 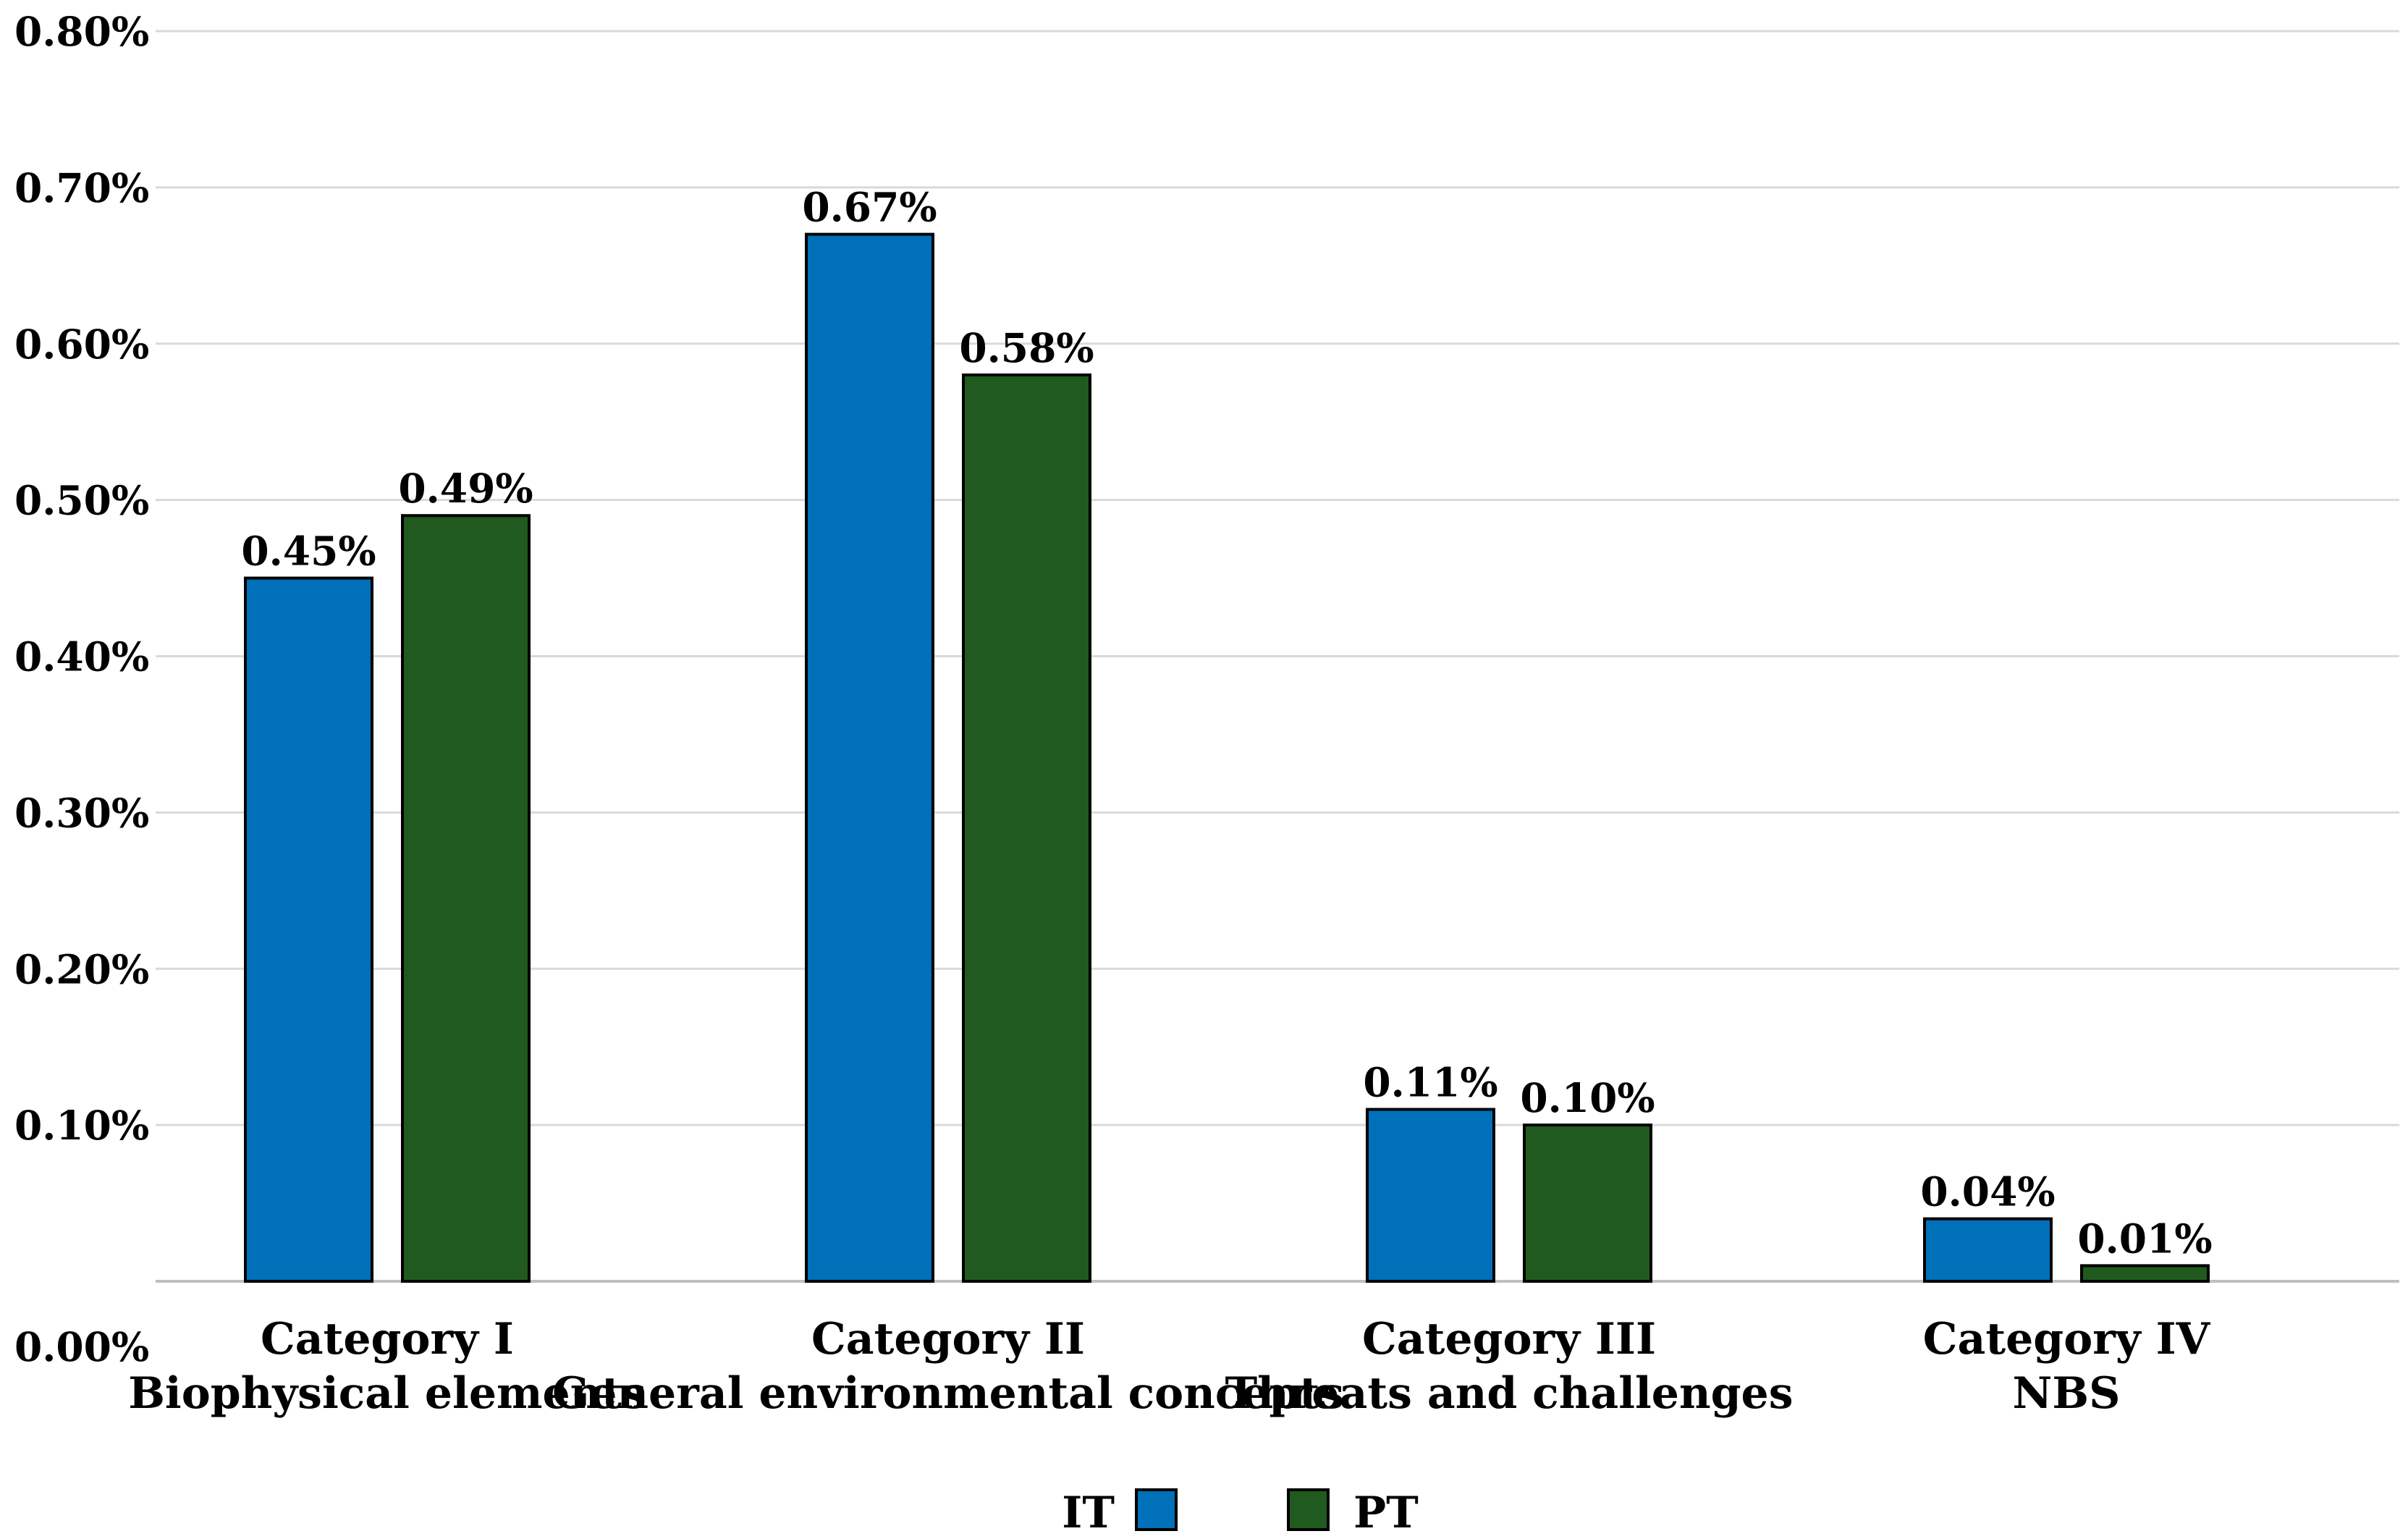 What do you see at coordinates (81, 344) in the screenshot?
I see `y-tick-label: 0.60%` at bounding box center [81, 344].